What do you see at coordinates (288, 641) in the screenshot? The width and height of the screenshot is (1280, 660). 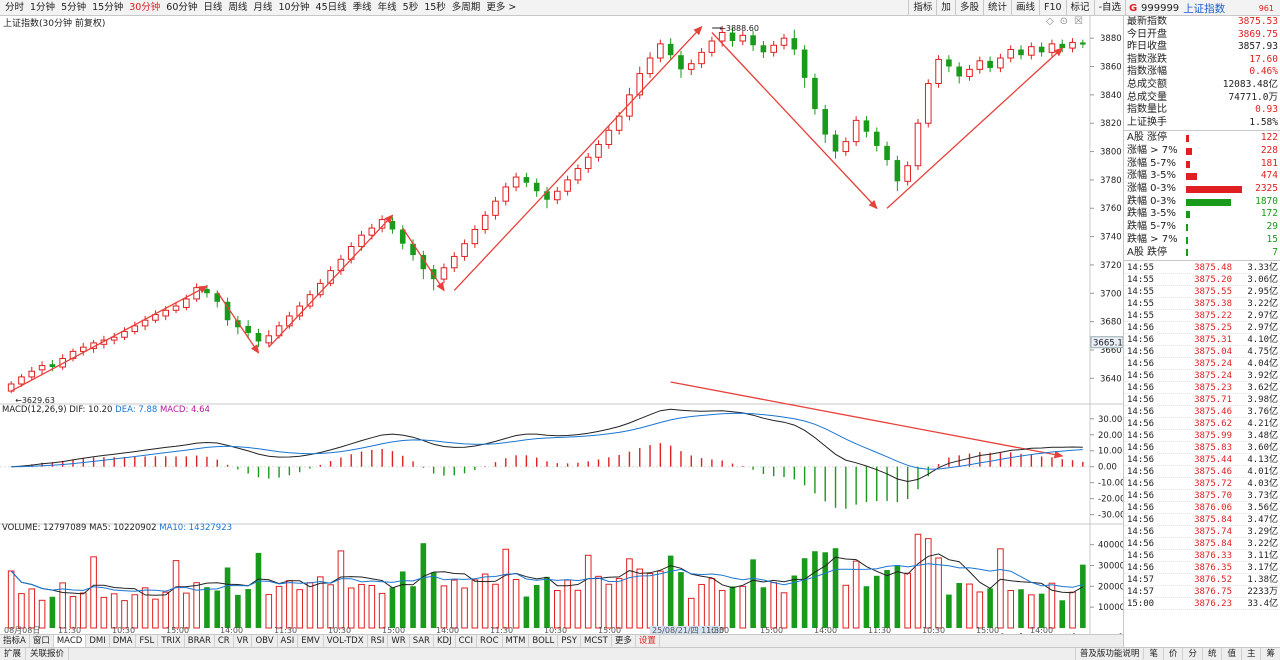 I see `indicator-tab: ASI` at bounding box center [288, 641].